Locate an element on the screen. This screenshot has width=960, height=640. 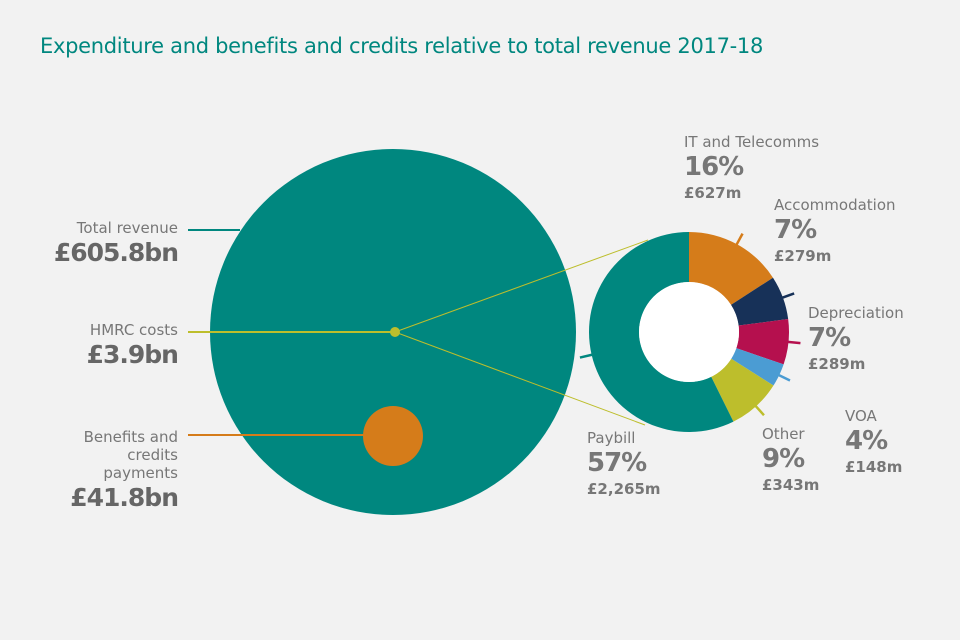
label-value: £605.8bn is located at coordinates (116, 252).